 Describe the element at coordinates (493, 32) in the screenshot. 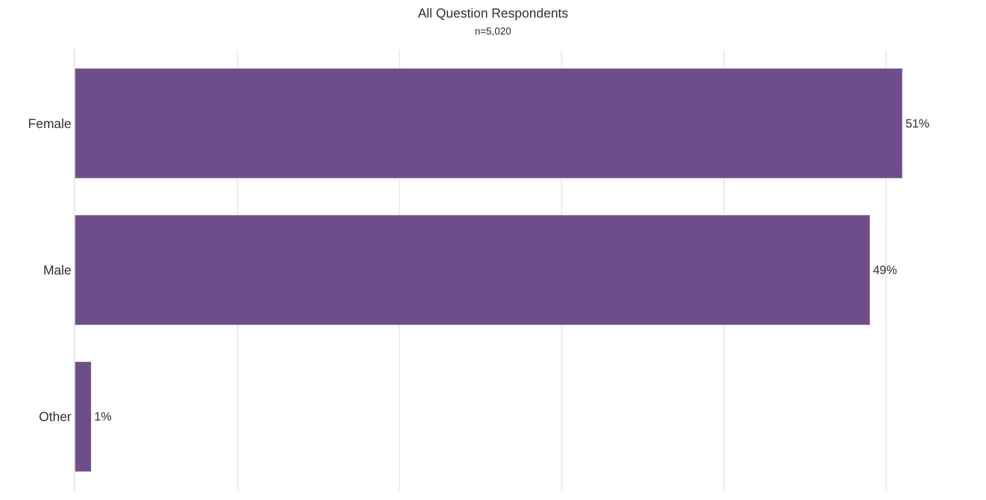

I see `chart-subtitle: n=5,020` at that location.